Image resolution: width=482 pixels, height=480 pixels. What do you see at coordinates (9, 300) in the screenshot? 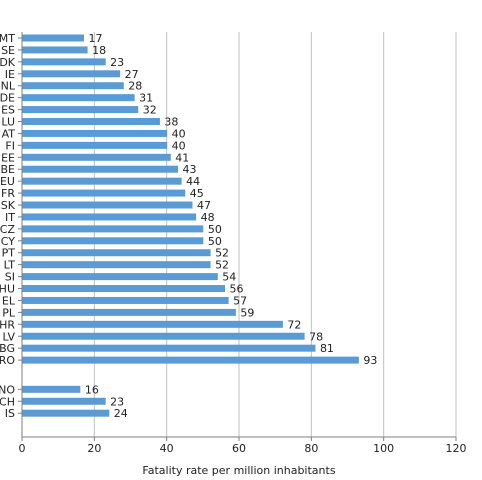
I see `category-label: EL` at bounding box center [9, 300].